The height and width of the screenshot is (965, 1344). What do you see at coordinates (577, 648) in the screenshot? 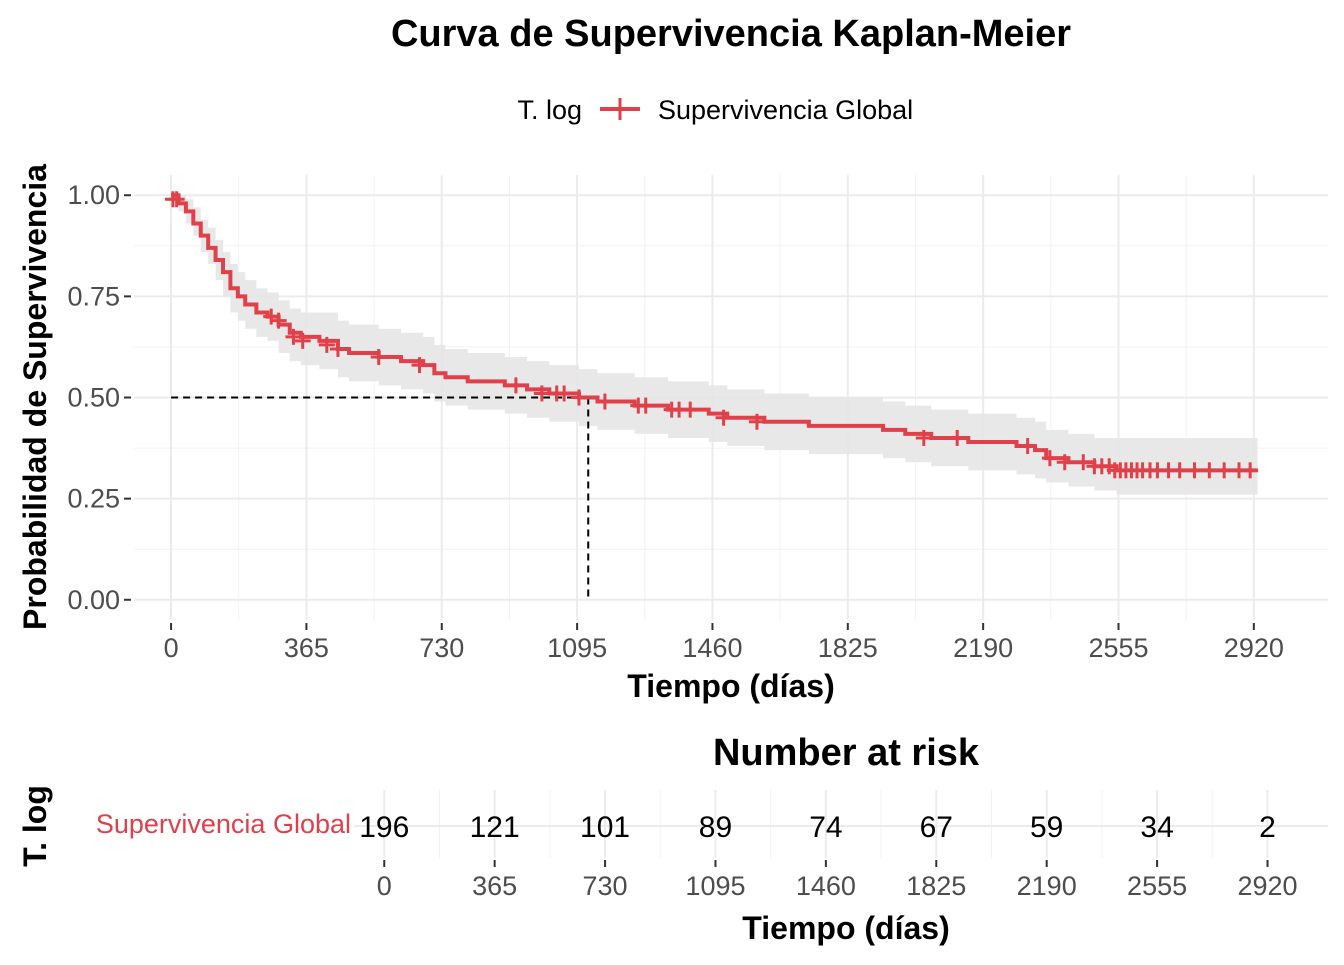
I see `x-tick-label: 1095` at bounding box center [577, 648].